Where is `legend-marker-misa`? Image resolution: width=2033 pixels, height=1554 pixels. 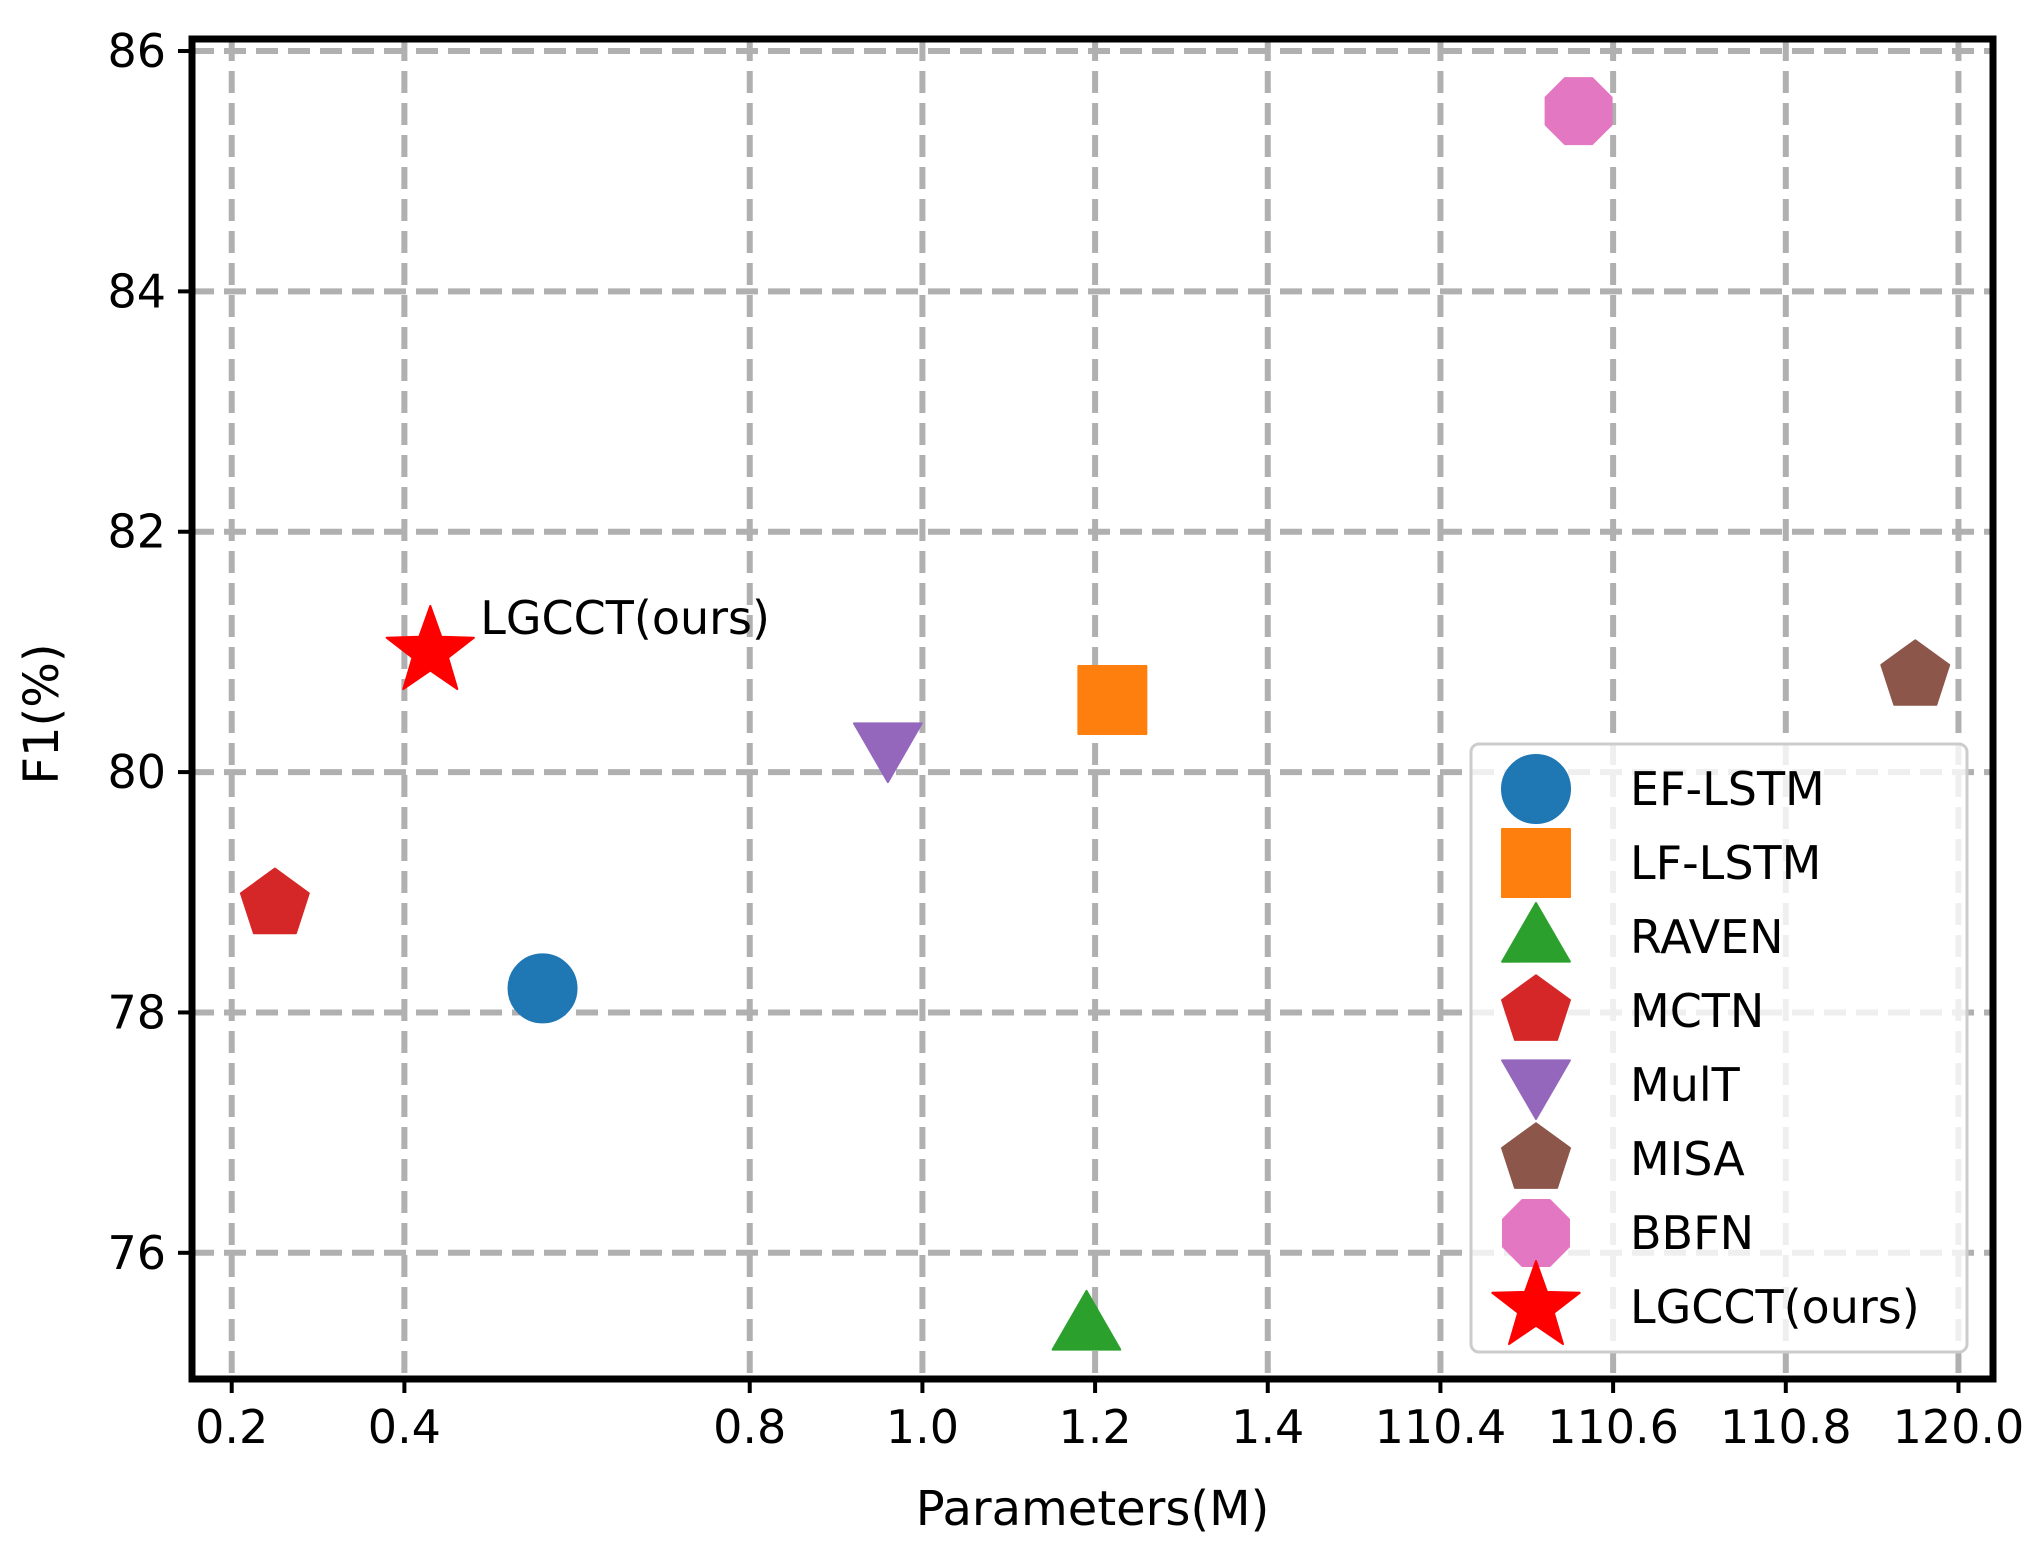 legend-marker-misa is located at coordinates (1536, 1155).